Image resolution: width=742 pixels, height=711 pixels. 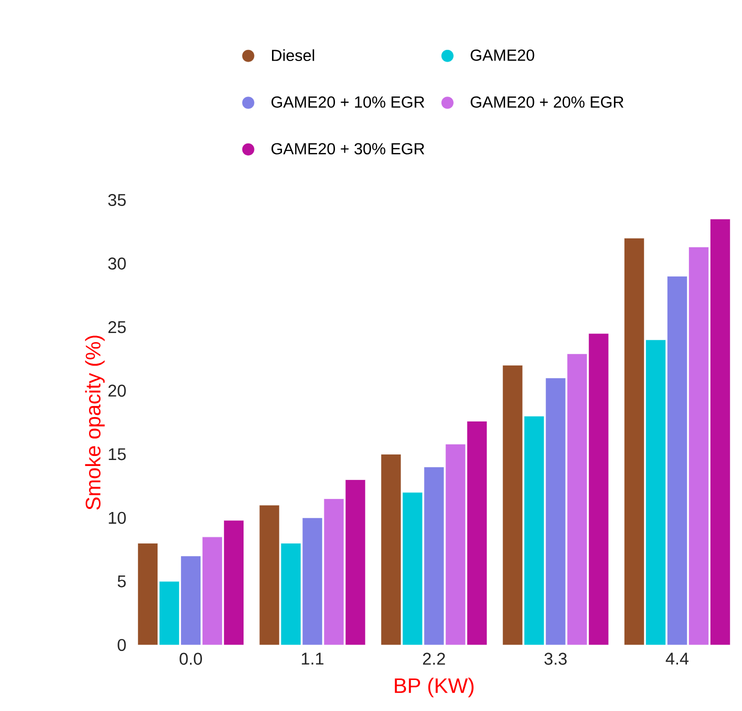 What do you see at coordinates (677, 658) in the screenshot?
I see `x-tick-label: 4.4` at bounding box center [677, 658].